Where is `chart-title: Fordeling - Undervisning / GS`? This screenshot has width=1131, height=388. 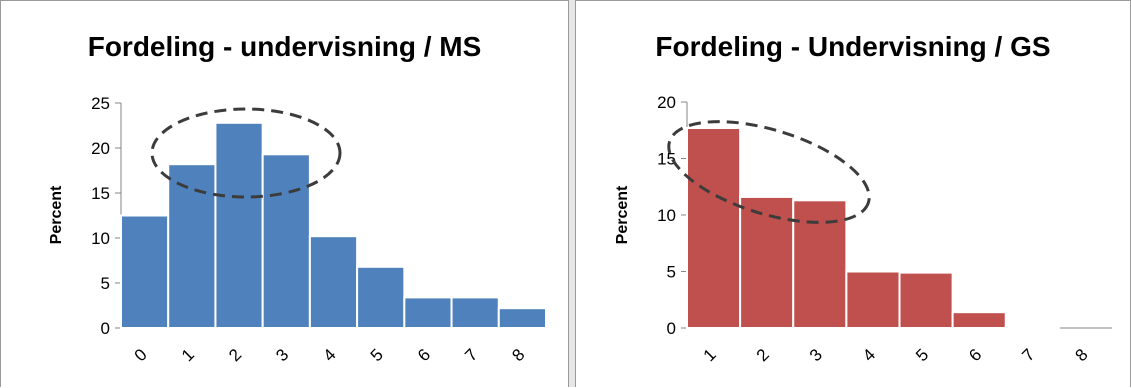
chart-title: Fordeling - Undervisning / GS is located at coordinates (853, 46).